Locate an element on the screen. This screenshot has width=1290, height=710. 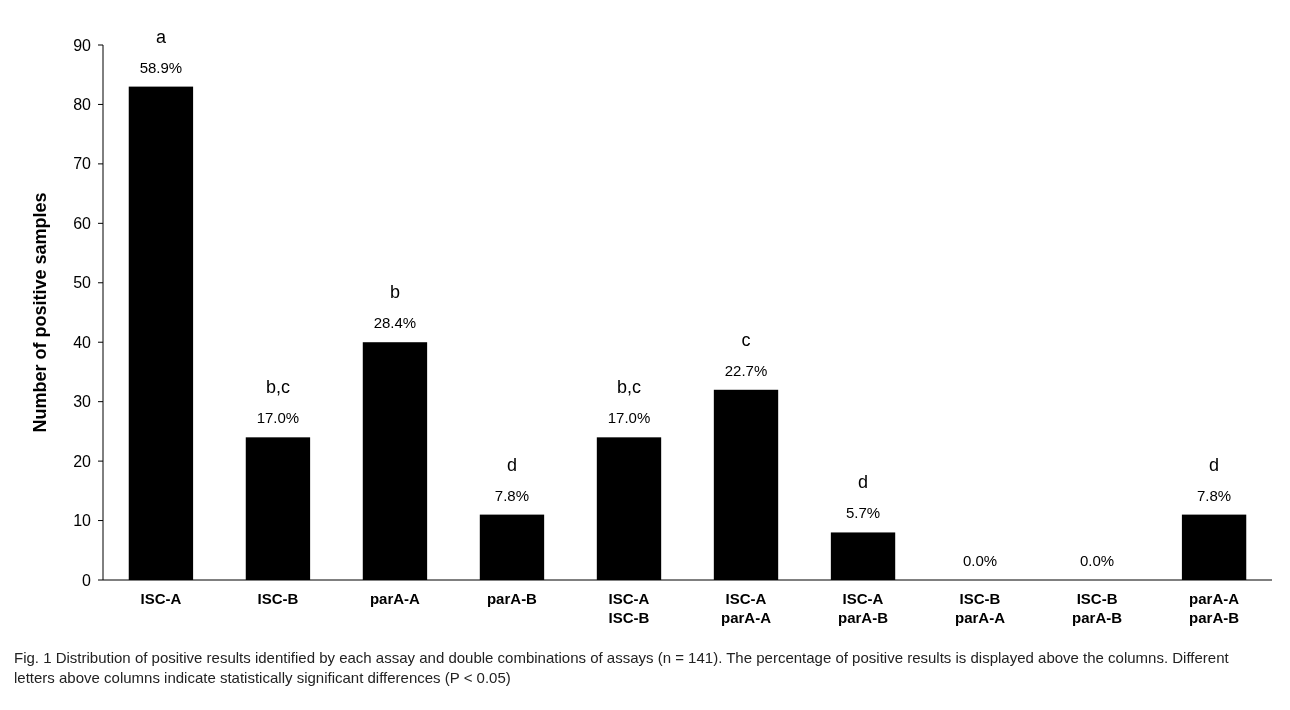
annotation: a is located at coordinates (161, 36).